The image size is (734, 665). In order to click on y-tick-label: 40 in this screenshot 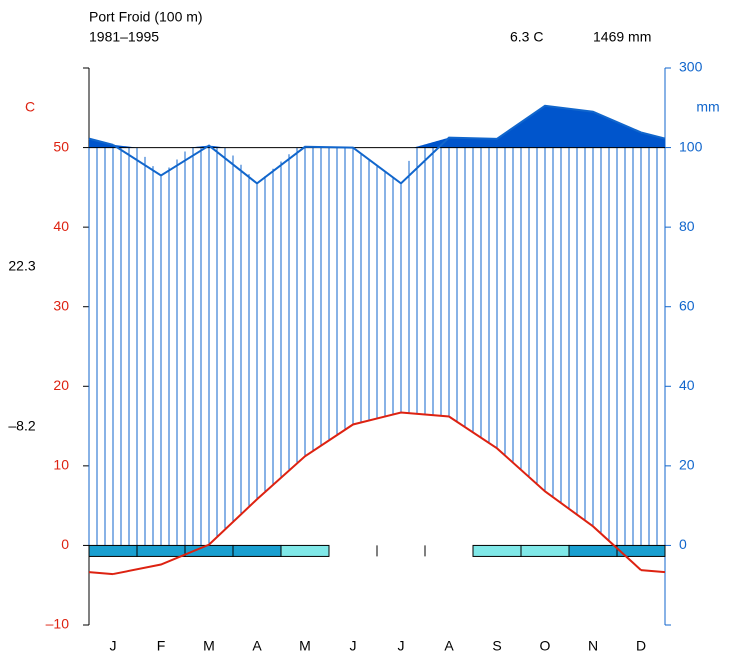, I will do `click(61, 226)`.